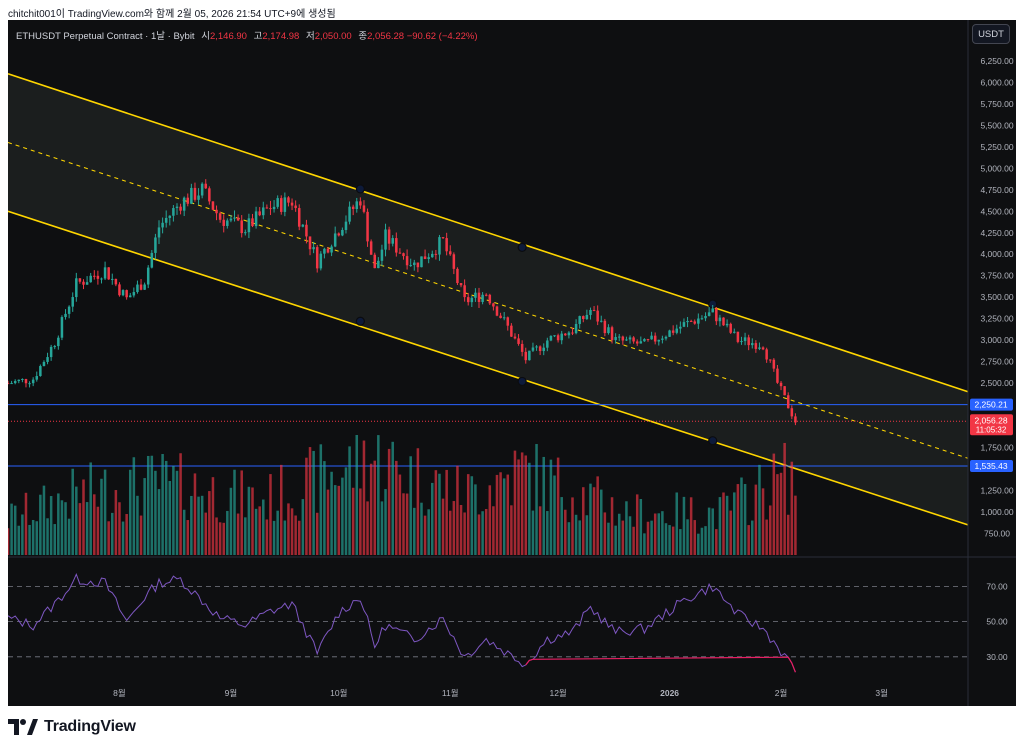 Image resolution: width=1024 pixels, height=753 pixels. Describe the element at coordinates (338, 693) in the screenshot. I see `time-tick-label: 10월` at that location.